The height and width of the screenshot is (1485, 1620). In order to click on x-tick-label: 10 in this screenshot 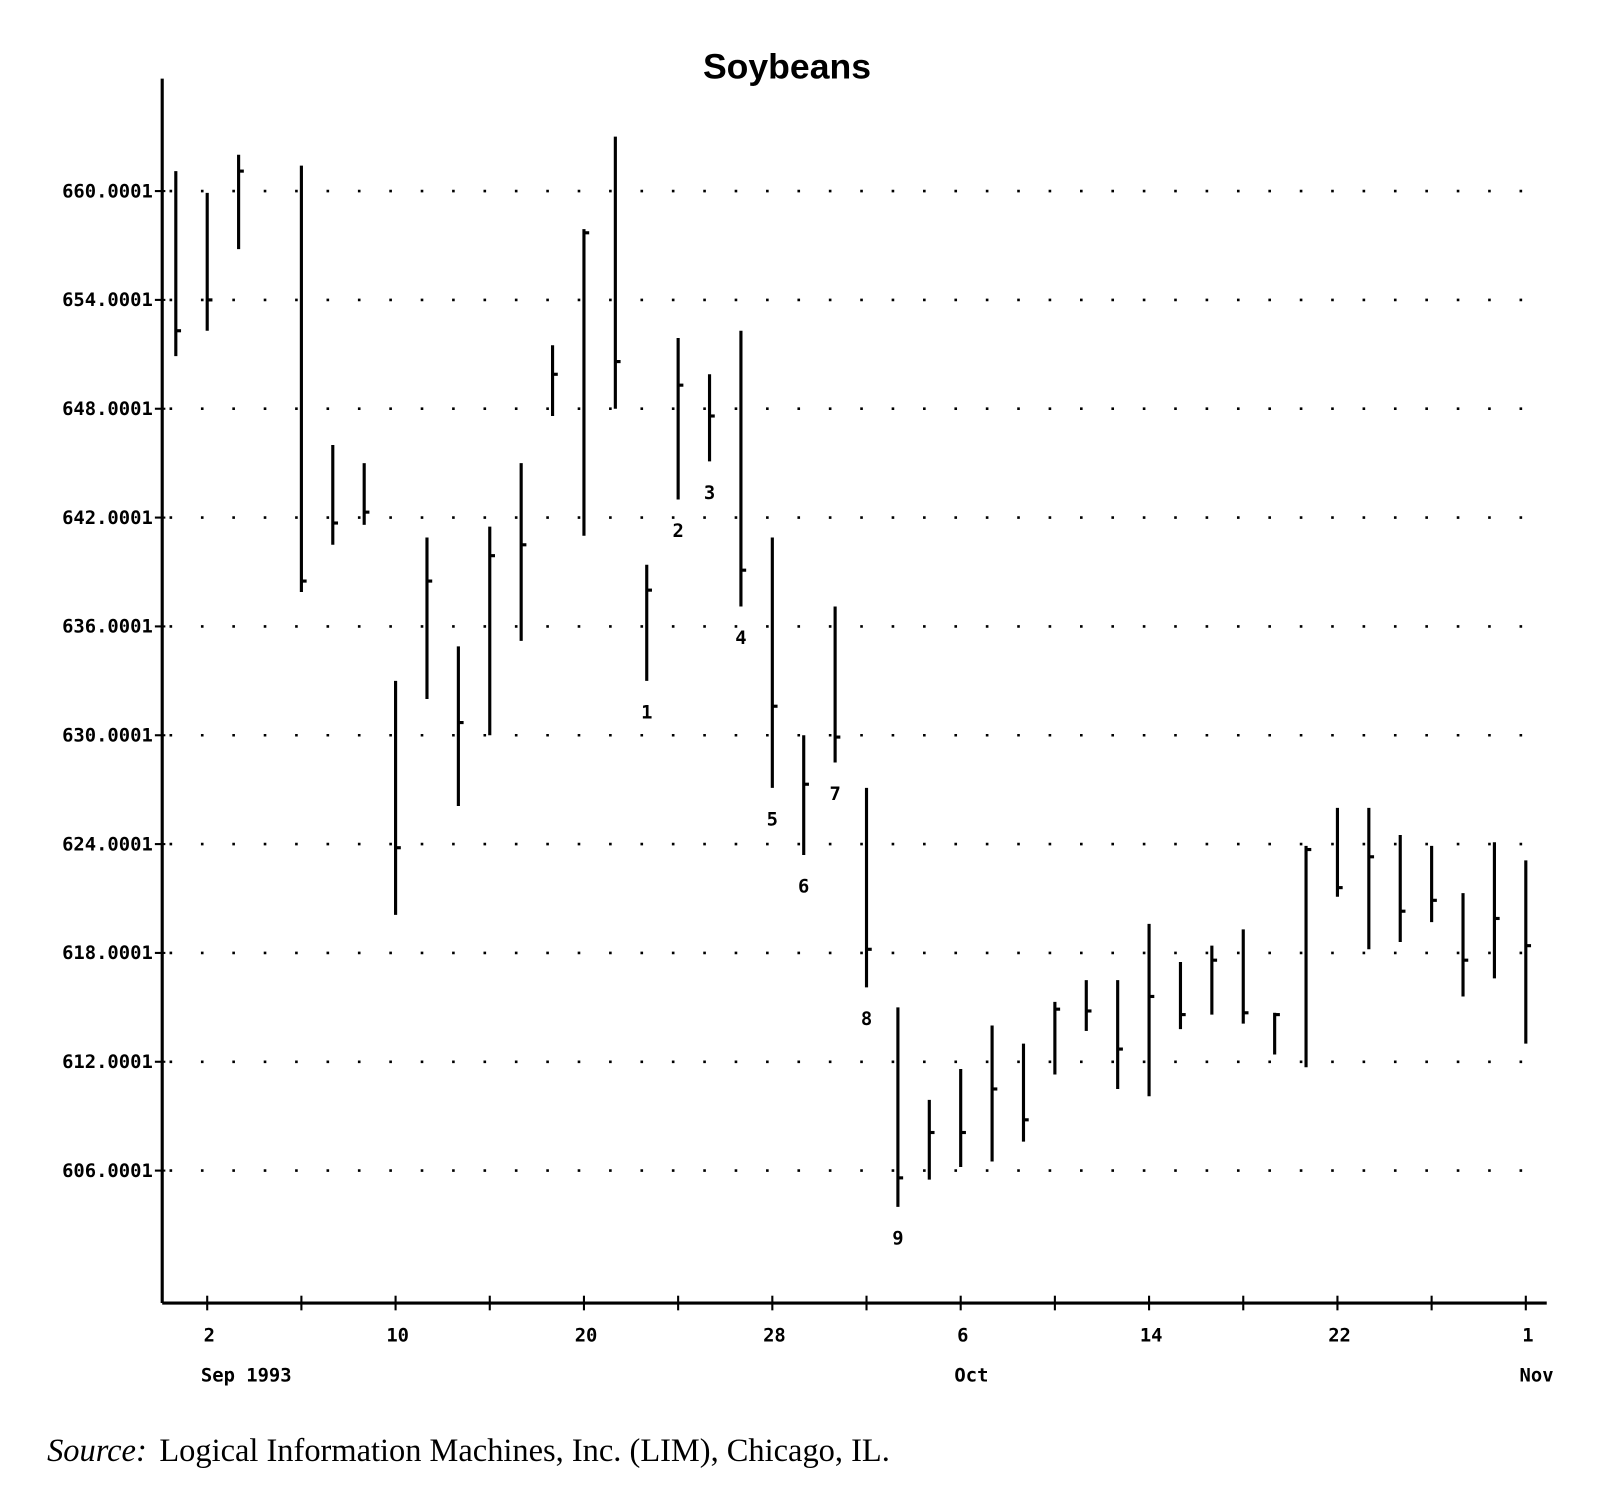, I will do `click(397, 1336)`.